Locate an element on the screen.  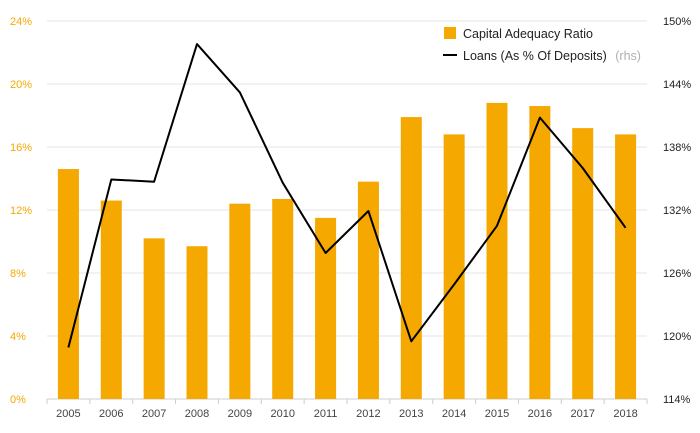
right-tick-label: 126% is located at coordinates (677, 274).